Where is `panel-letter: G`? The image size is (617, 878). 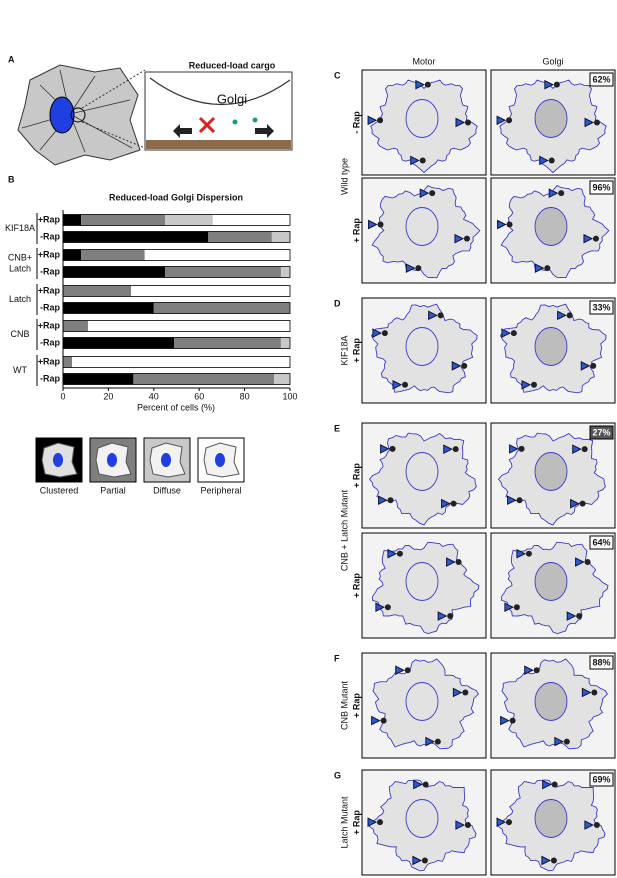
panel-letter: G is located at coordinates (337, 775).